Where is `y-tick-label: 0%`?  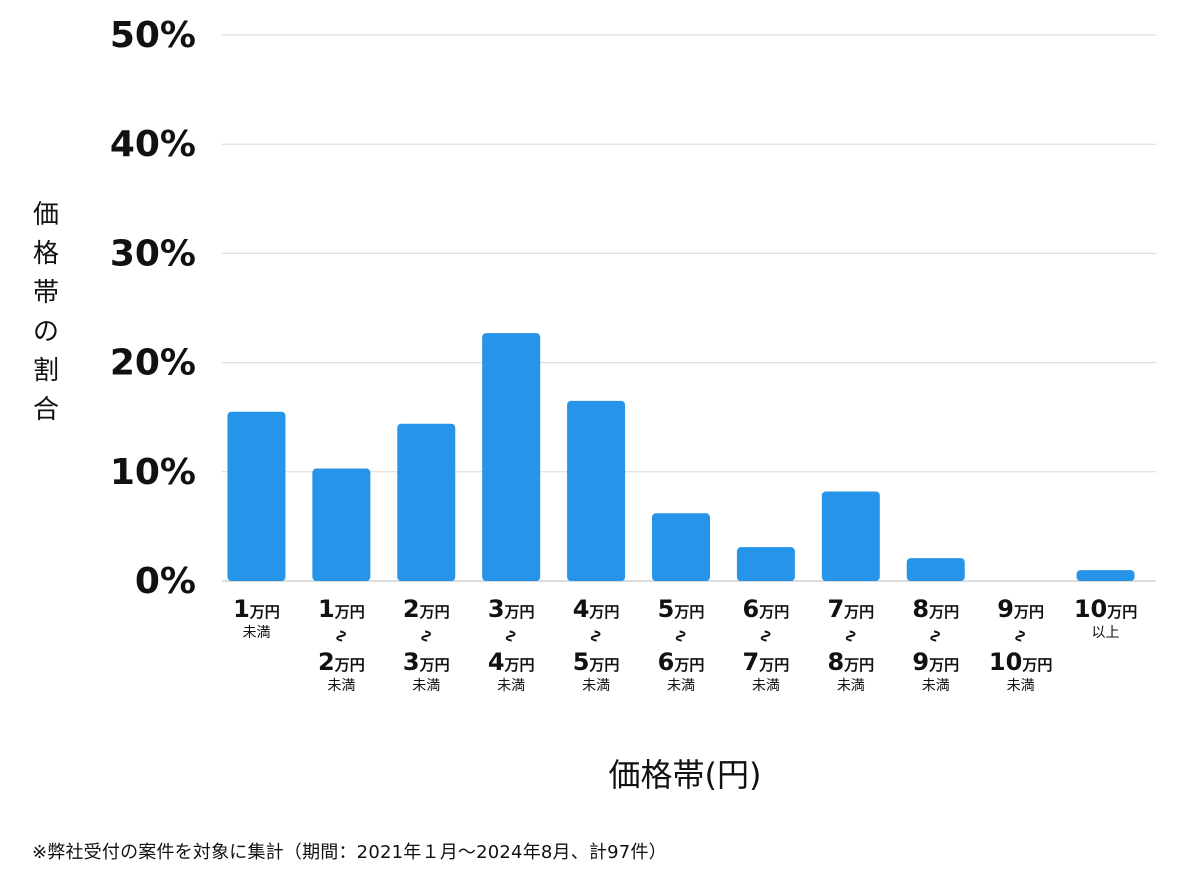 y-tick-label: 0% is located at coordinates (165, 581).